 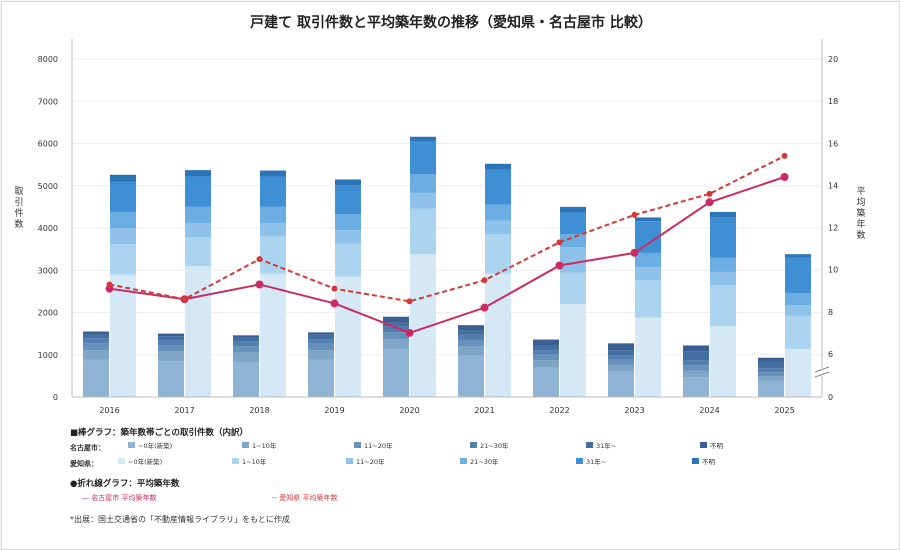 What do you see at coordinates (264, 445) in the screenshot?
I see `legend-series-label: 1~10年` at bounding box center [264, 445].